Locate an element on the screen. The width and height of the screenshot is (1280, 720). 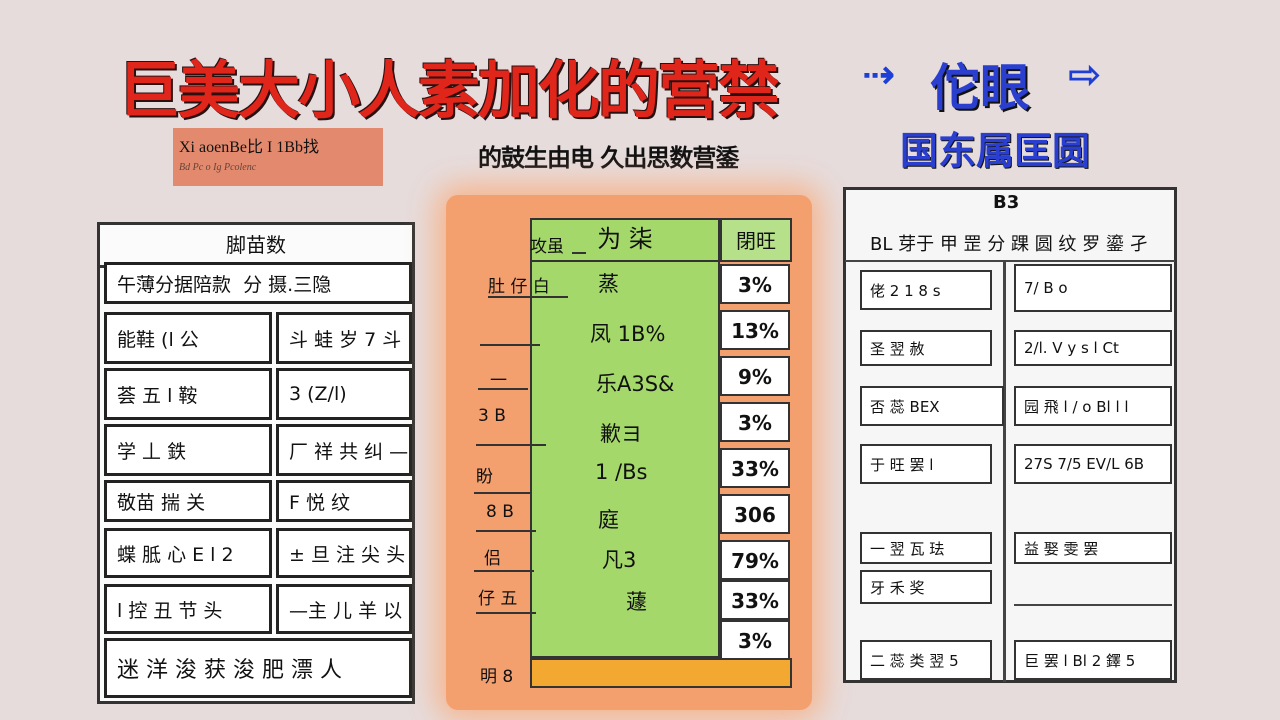
row-label: 乐A3S& is located at coordinates (635, 384).